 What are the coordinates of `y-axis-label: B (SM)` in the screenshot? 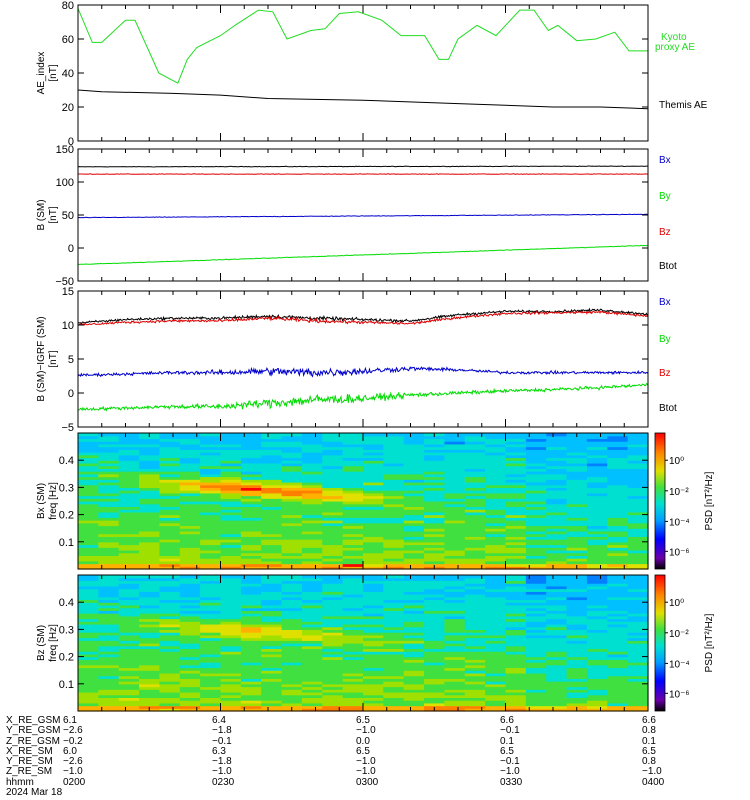 It's located at (41, 214).